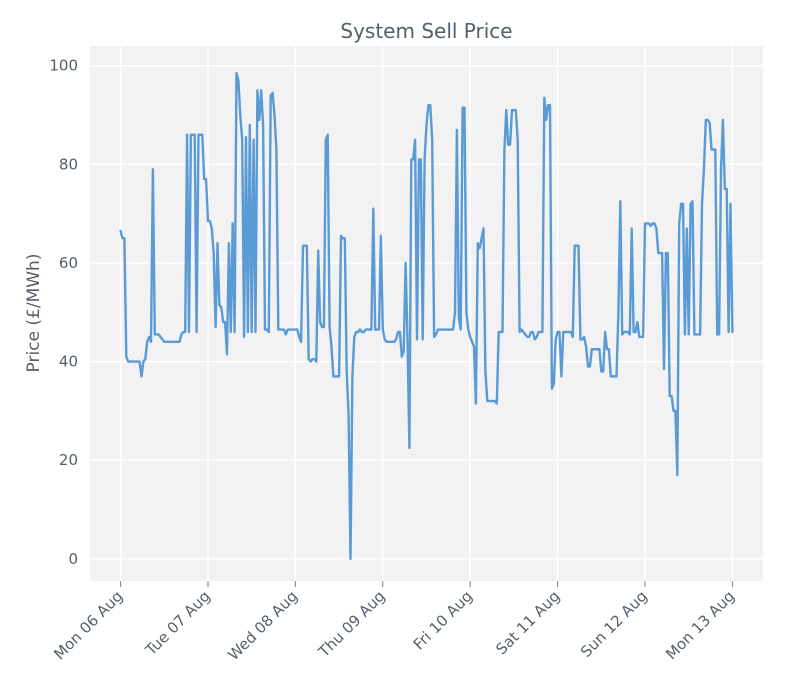 This screenshot has height=700, width=800. I want to click on x-tick-label: Mon 06 Aug, so click(88, 625).